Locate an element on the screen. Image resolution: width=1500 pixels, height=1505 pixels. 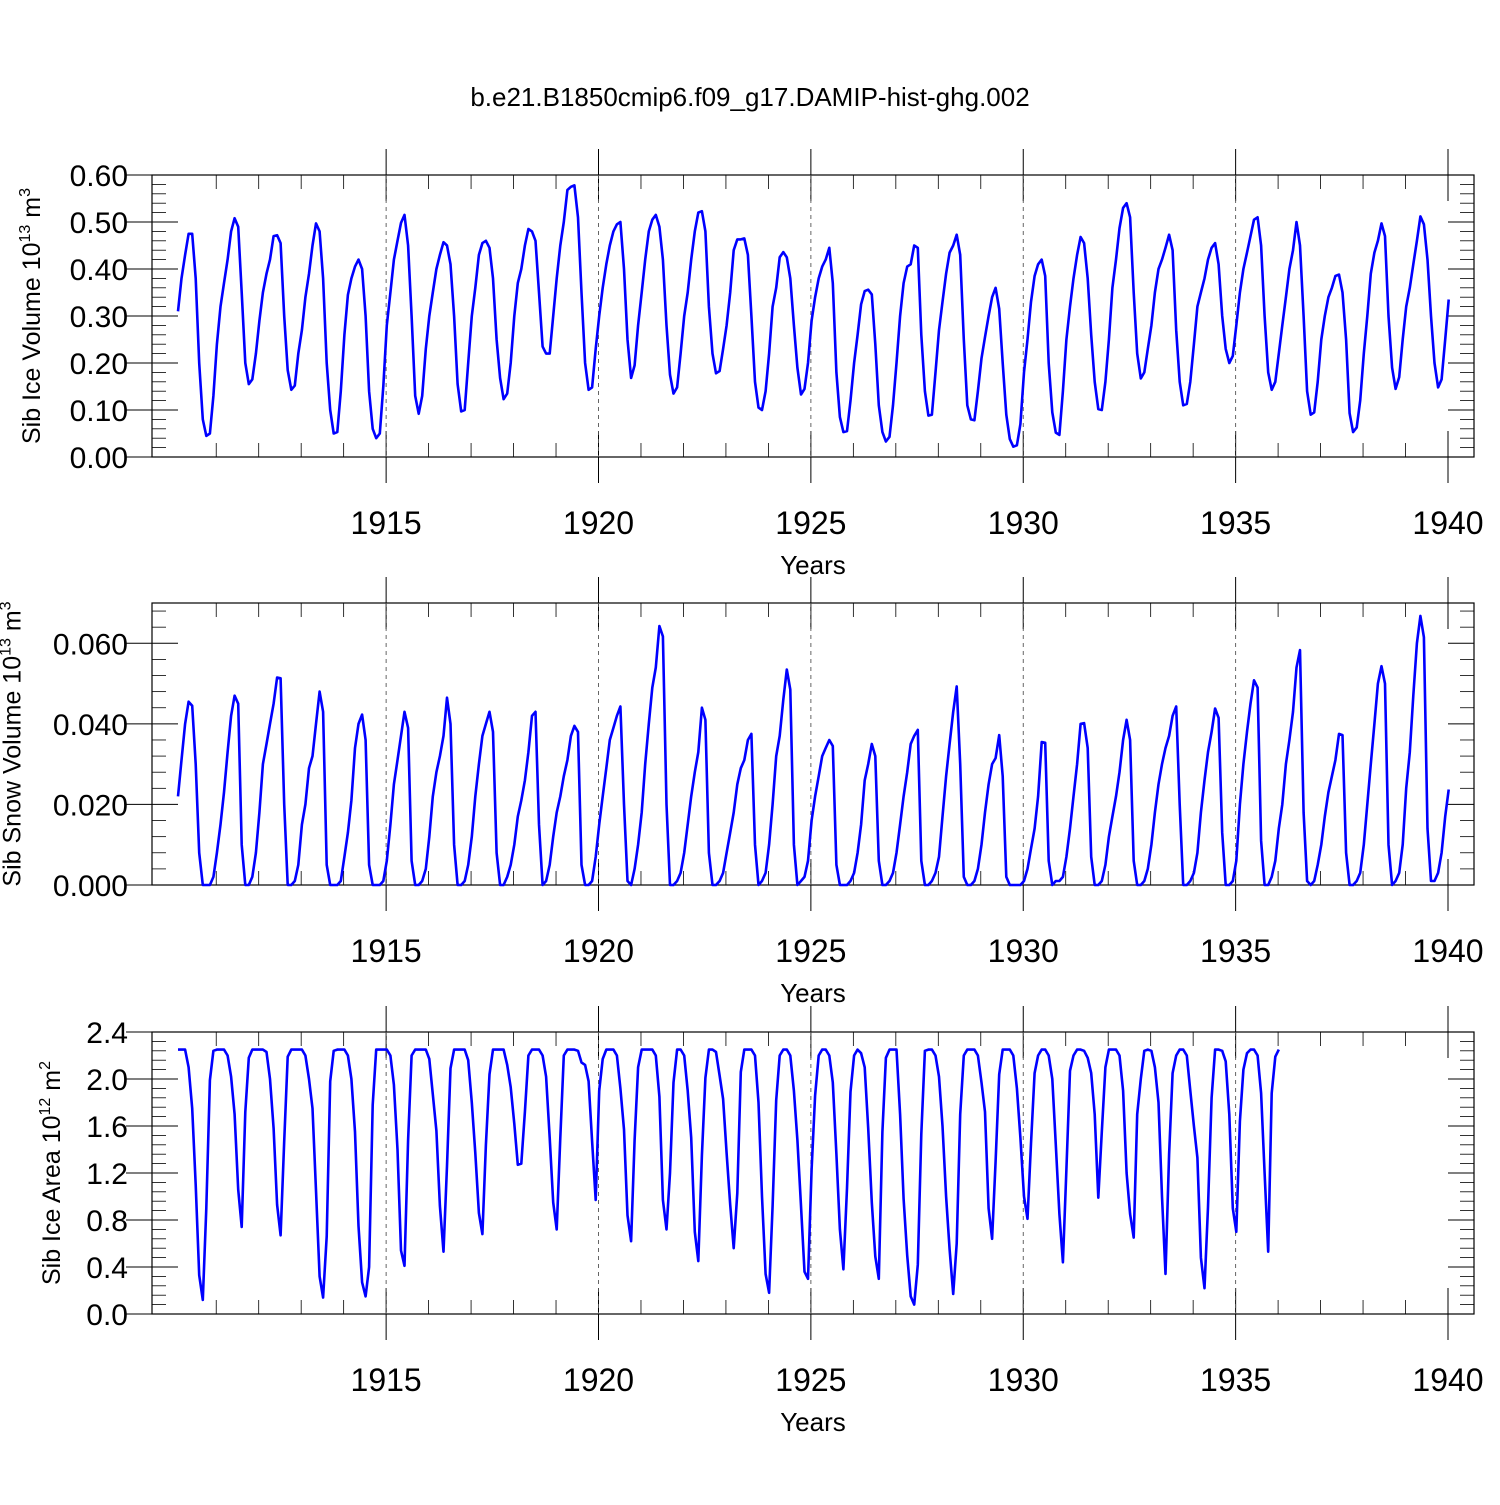
y-axis-label-main: Sib Snow Volume 10 is located at coordinates (13, 771).